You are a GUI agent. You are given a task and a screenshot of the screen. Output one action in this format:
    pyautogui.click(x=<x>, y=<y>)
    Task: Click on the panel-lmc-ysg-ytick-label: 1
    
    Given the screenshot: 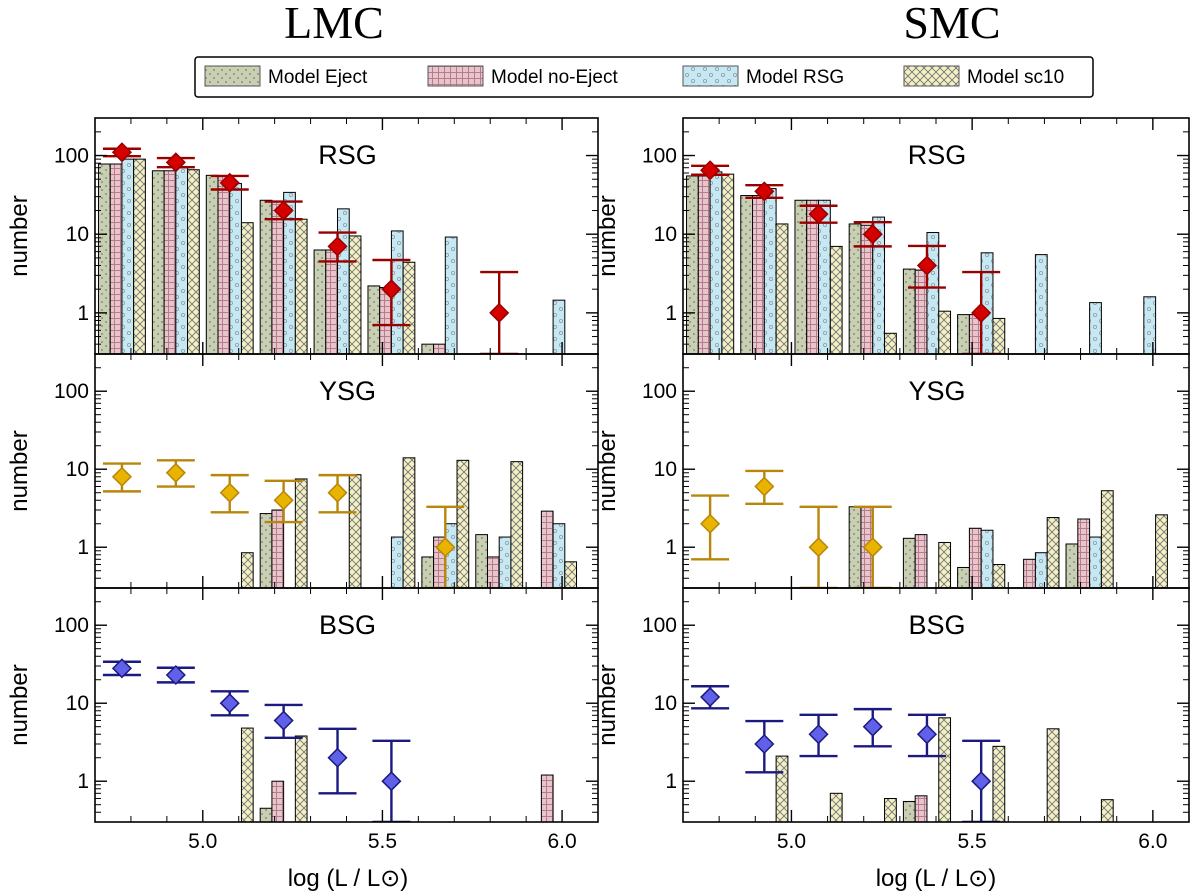 What is the action you would take?
    pyautogui.click(x=83, y=547)
    